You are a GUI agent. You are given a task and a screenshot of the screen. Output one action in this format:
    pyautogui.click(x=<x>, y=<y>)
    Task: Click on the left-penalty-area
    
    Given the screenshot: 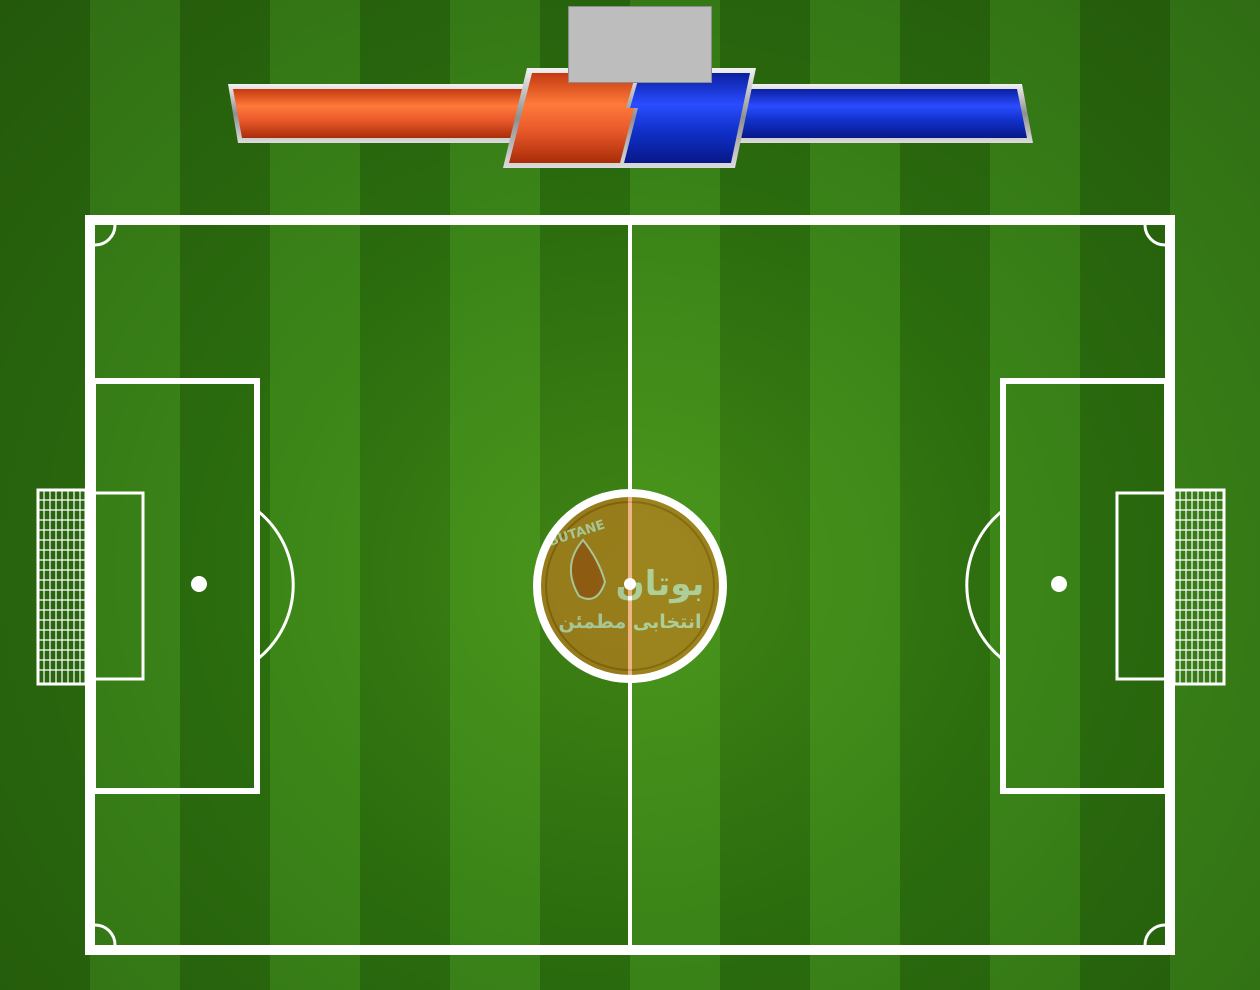 What is the action you would take?
    pyautogui.click(x=175, y=586)
    